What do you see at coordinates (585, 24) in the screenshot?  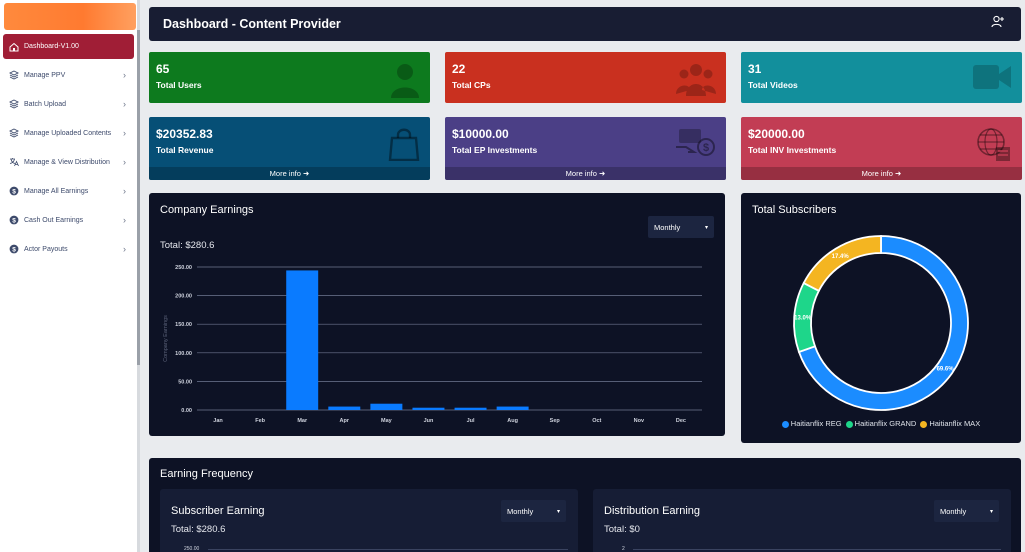 I see `page-header: Dashboard - Content Provider` at bounding box center [585, 24].